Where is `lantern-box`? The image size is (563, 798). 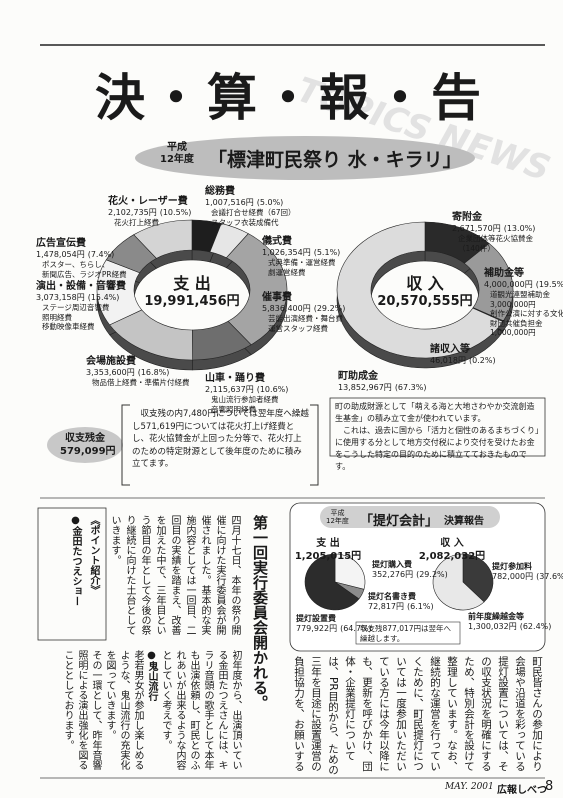 lantern-box is located at coordinates (417, 577).